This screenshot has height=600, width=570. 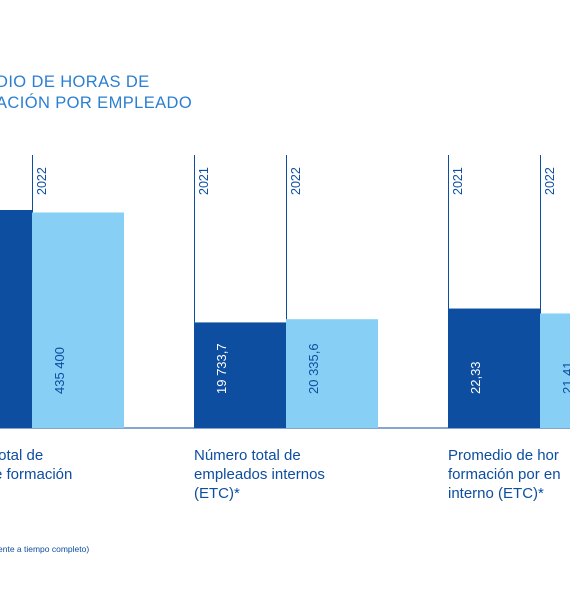 I want to click on bar-panel-2-2021, so click(x=240, y=375).